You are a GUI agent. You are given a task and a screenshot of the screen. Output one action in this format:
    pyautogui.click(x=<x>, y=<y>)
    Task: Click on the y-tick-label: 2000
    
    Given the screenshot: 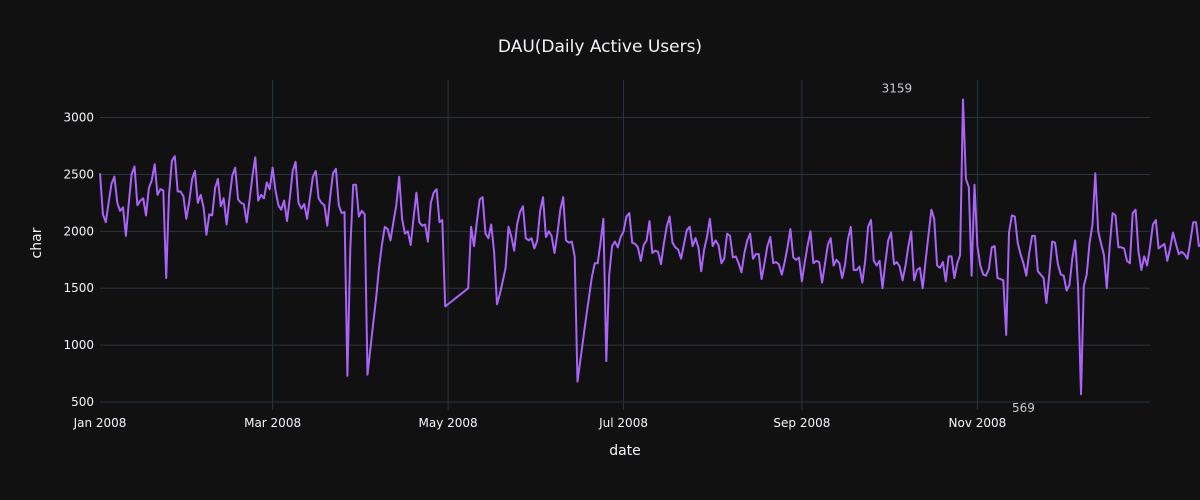 What is the action you would take?
    pyautogui.click(x=78, y=231)
    